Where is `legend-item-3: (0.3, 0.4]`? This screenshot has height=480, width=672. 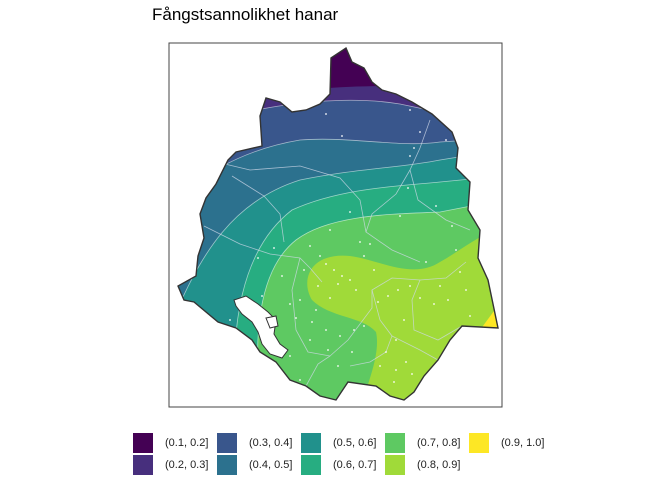
legend-item-3: (0.3, 0.4] is located at coordinates (254, 443).